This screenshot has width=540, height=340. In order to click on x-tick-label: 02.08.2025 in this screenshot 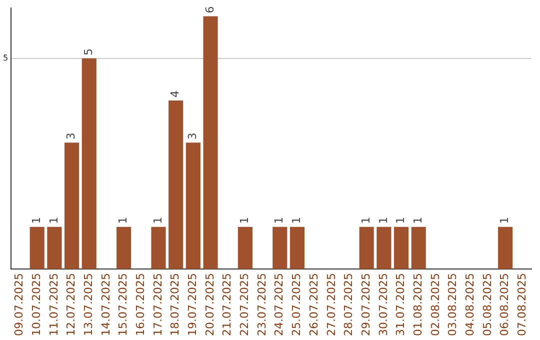, I will do `click(435, 304)`.